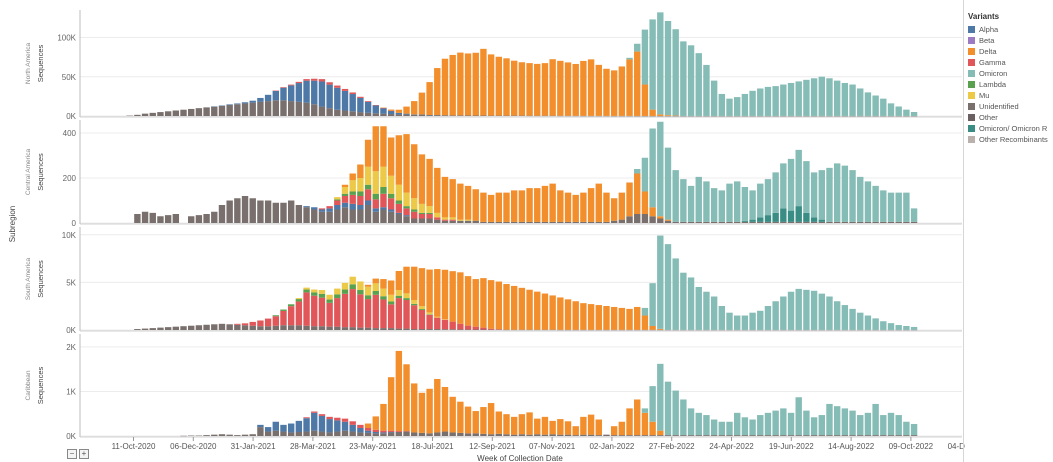 The width and height of the screenshot is (1053, 462). Describe the element at coordinates (70, 133) in the screenshot. I see `y-tick-label: 400` at that location.